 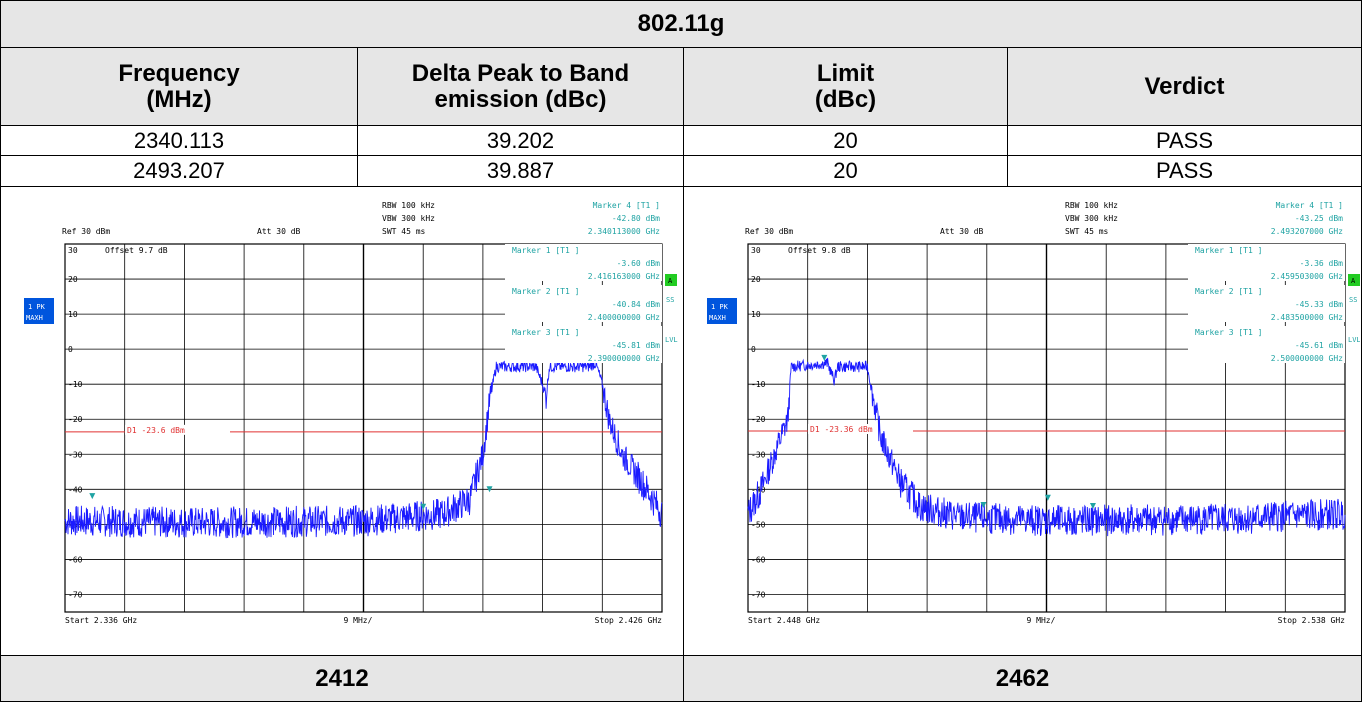 What do you see at coordinates (520, 99) in the screenshot?
I see `header-delta-line2: emission (dBc)` at bounding box center [520, 99].